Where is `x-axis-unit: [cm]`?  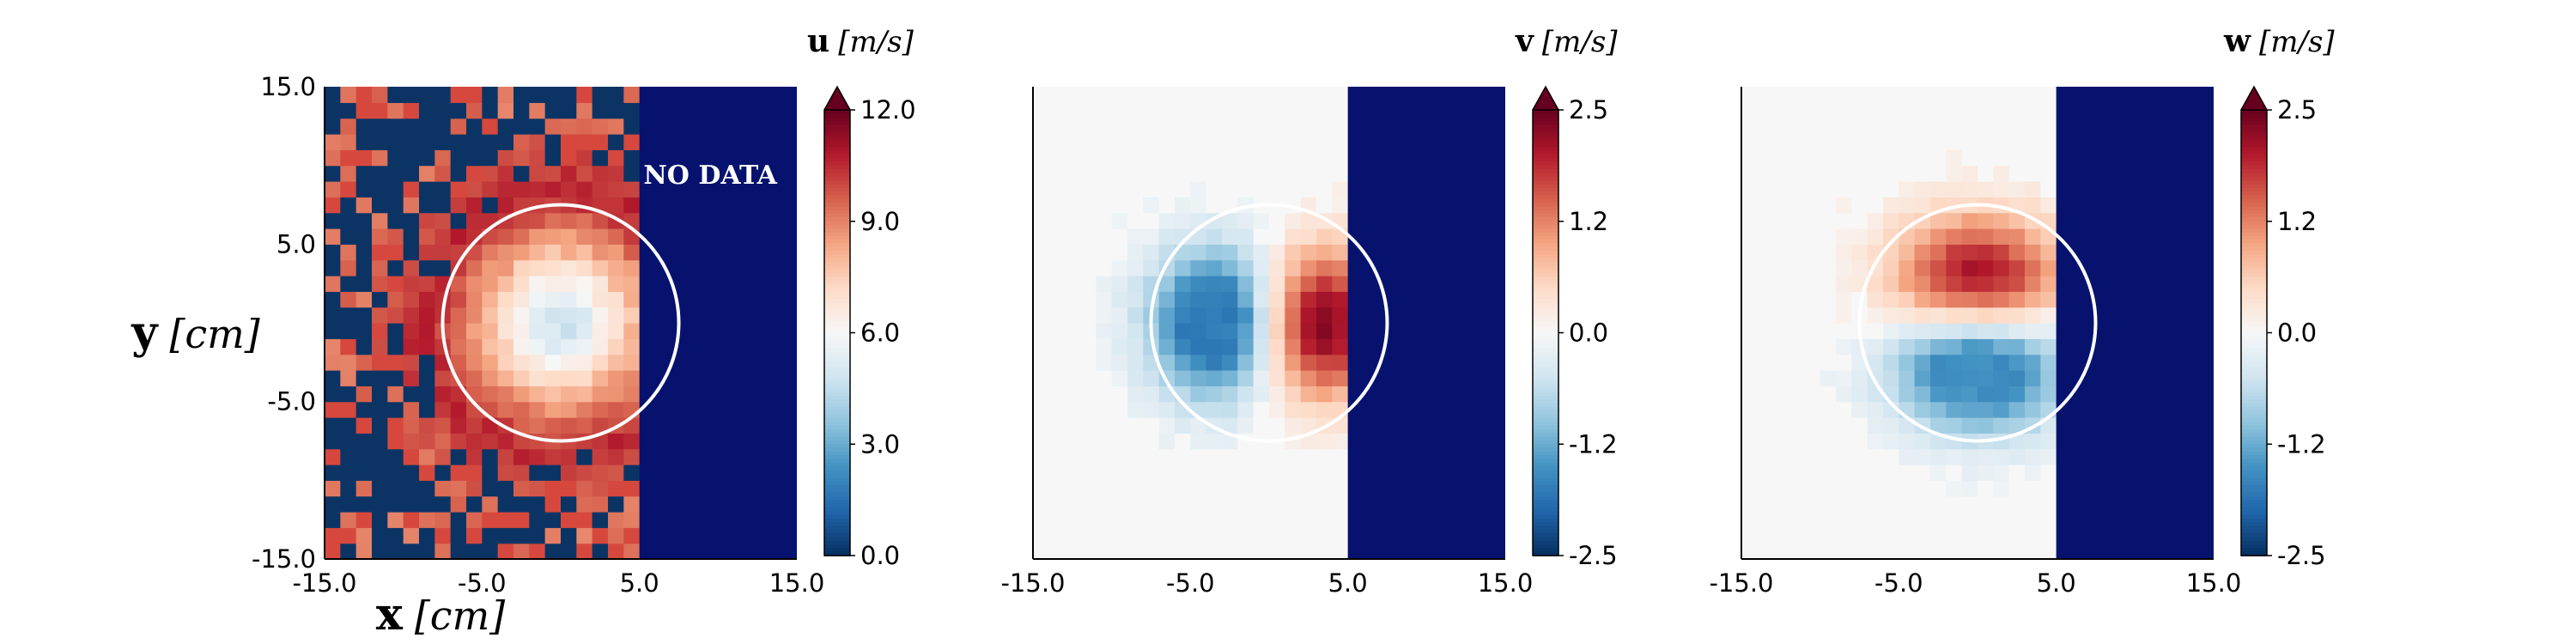
x-axis-unit: [cm] is located at coordinates (460, 616).